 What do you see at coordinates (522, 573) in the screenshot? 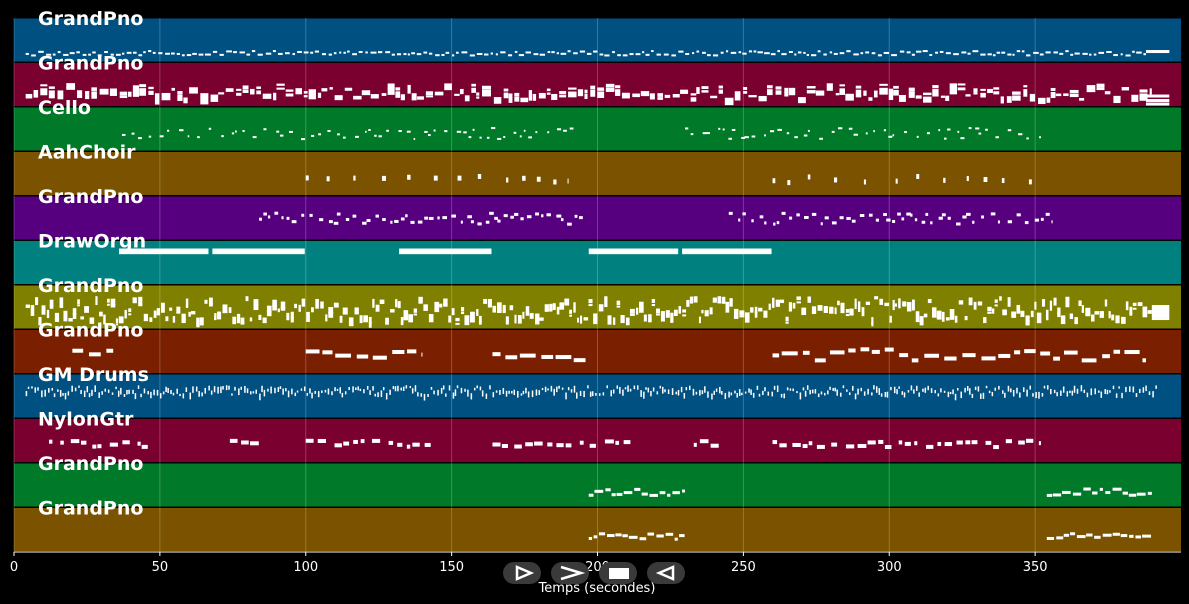
I see `play-button` at bounding box center [522, 573].